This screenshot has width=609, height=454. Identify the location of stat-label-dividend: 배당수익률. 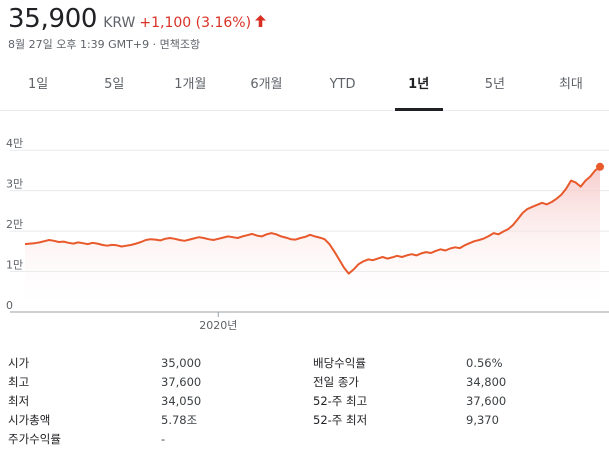
(339, 362).